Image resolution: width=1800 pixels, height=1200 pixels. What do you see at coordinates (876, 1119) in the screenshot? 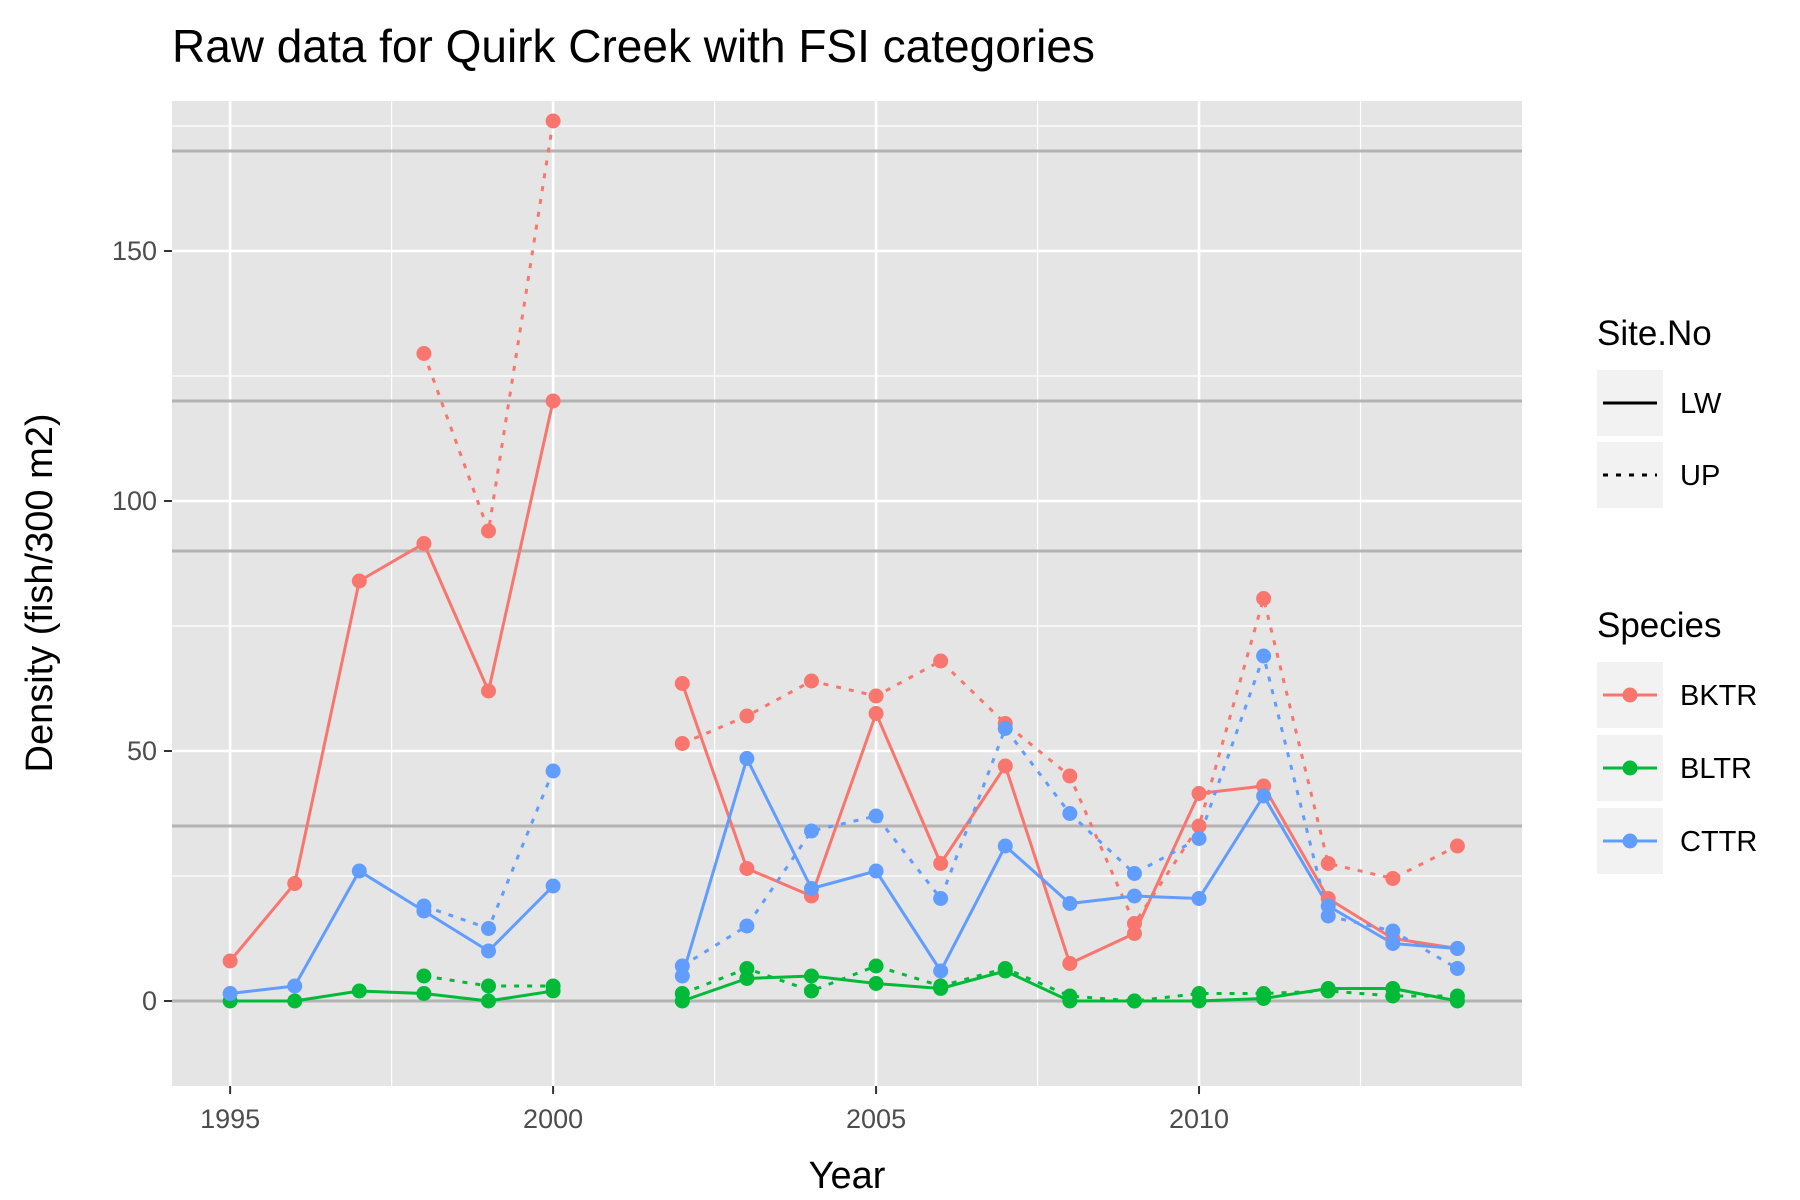
I see `x-tick-label: 2005` at bounding box center [876, 1119].